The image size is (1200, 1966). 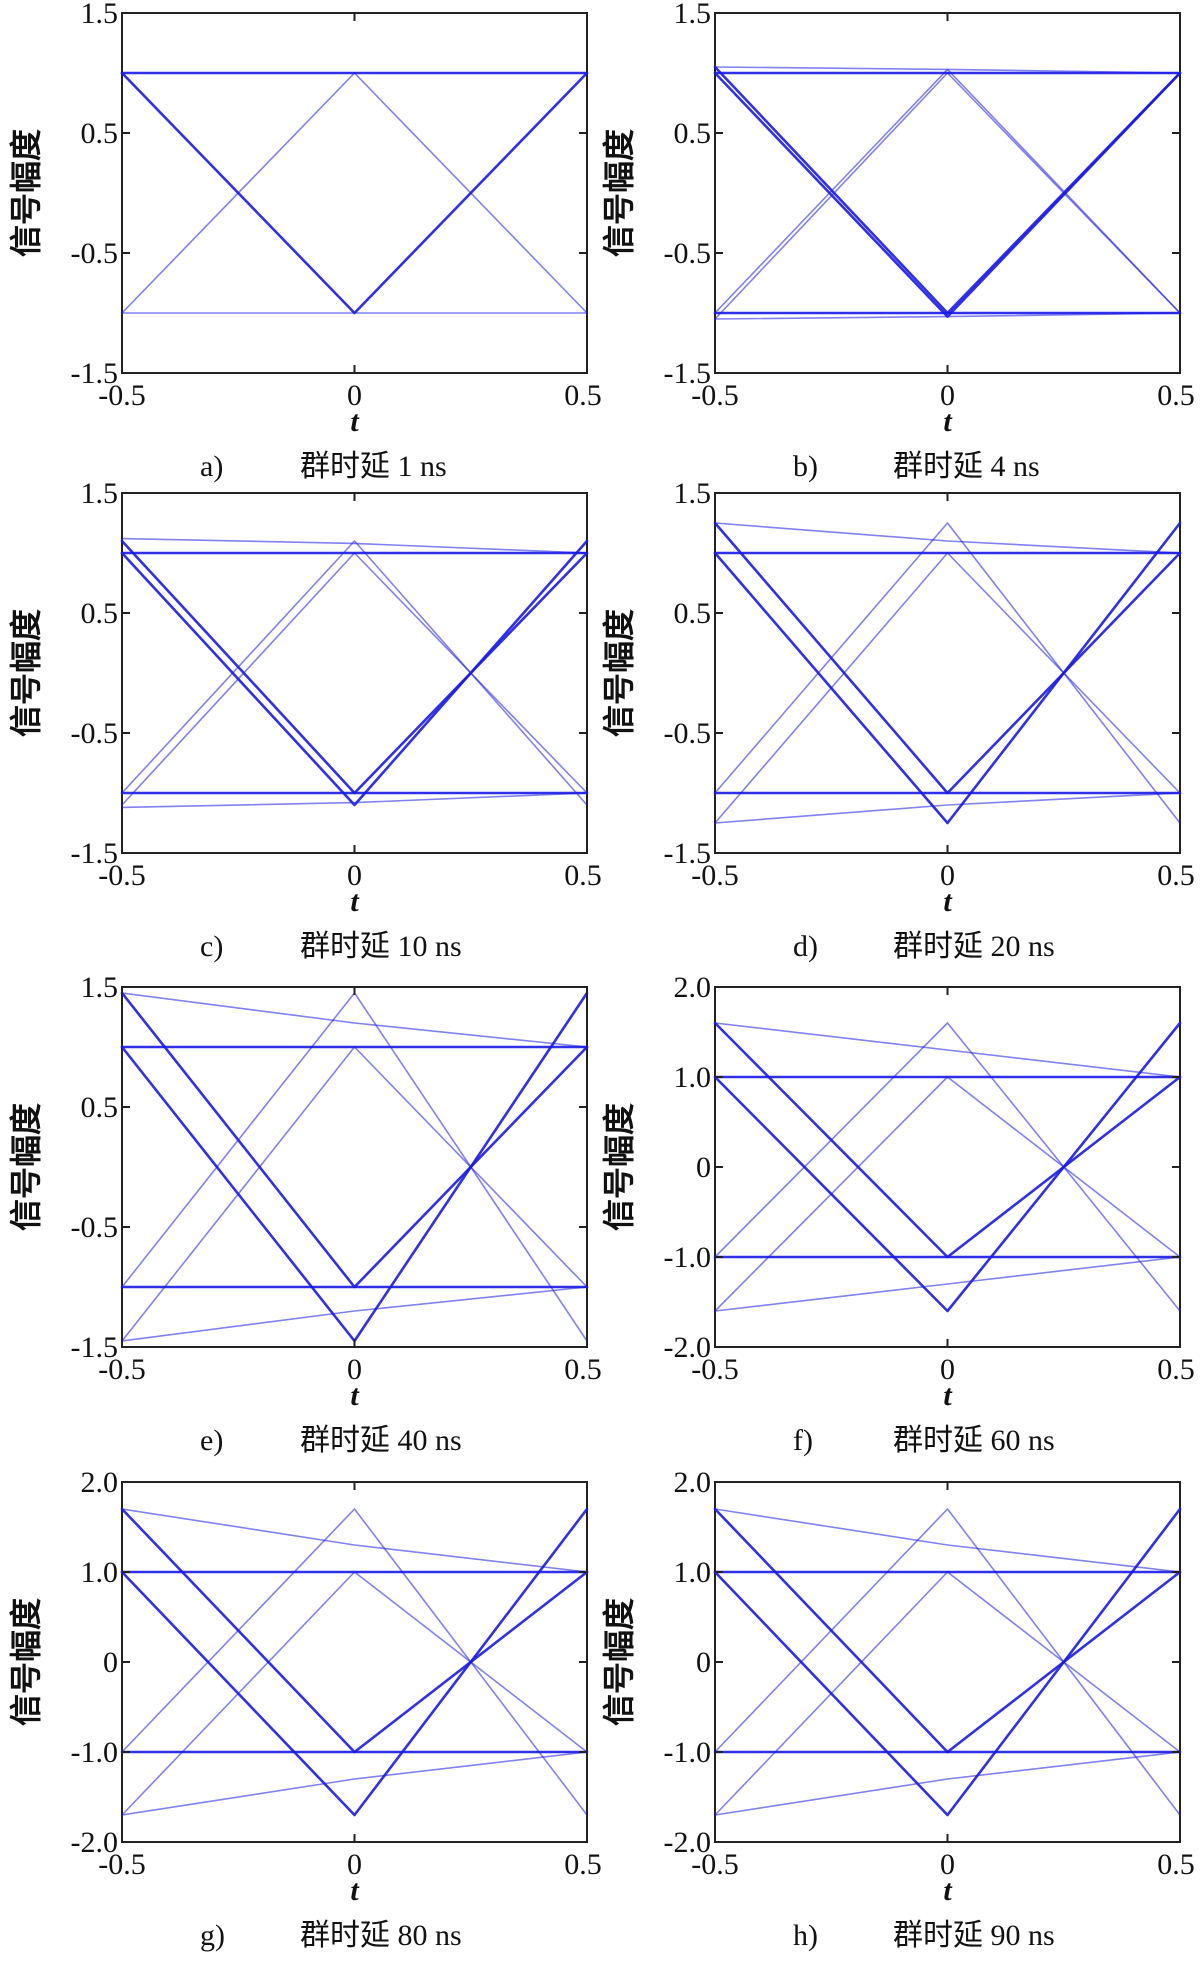 I want to click on panel-f: 2.0 1.0 0 -1.0 -2.0-0.5 0 0.5 t 信号幅度 f) 群时延 60 ns, so click(x=897, y=1214).